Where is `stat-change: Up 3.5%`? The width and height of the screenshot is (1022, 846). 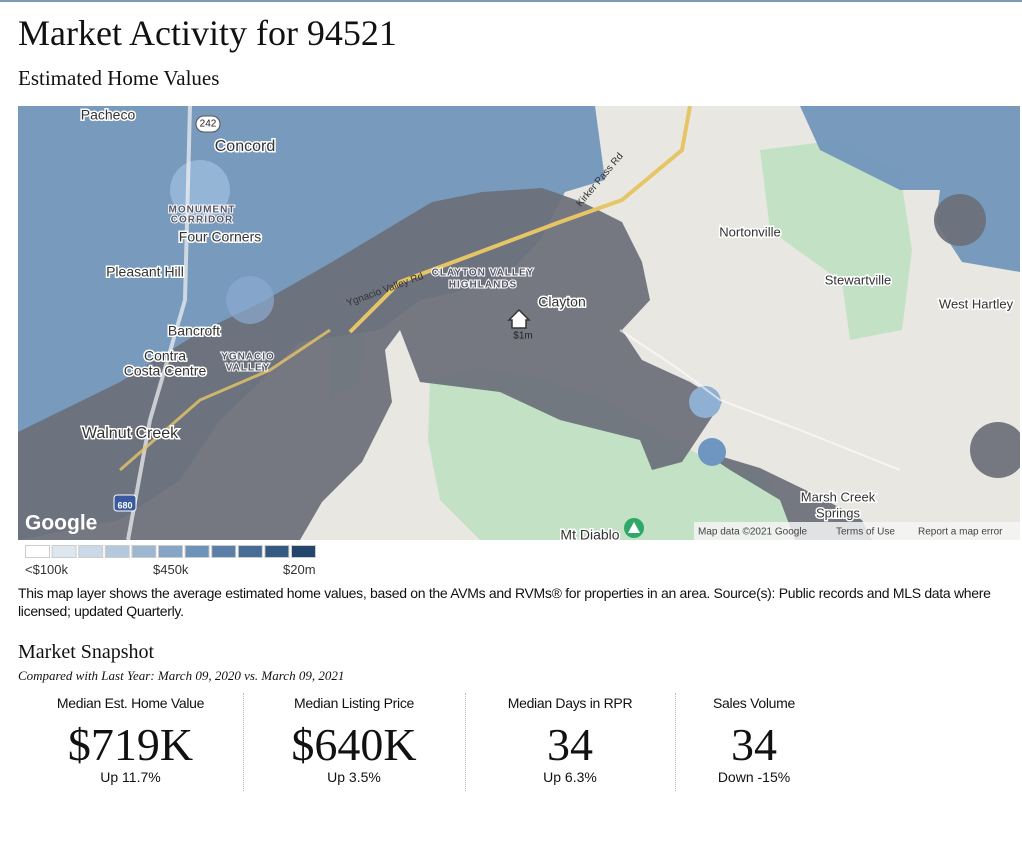 stat-change: Up 3.5% is located at coordinates (354, 777).